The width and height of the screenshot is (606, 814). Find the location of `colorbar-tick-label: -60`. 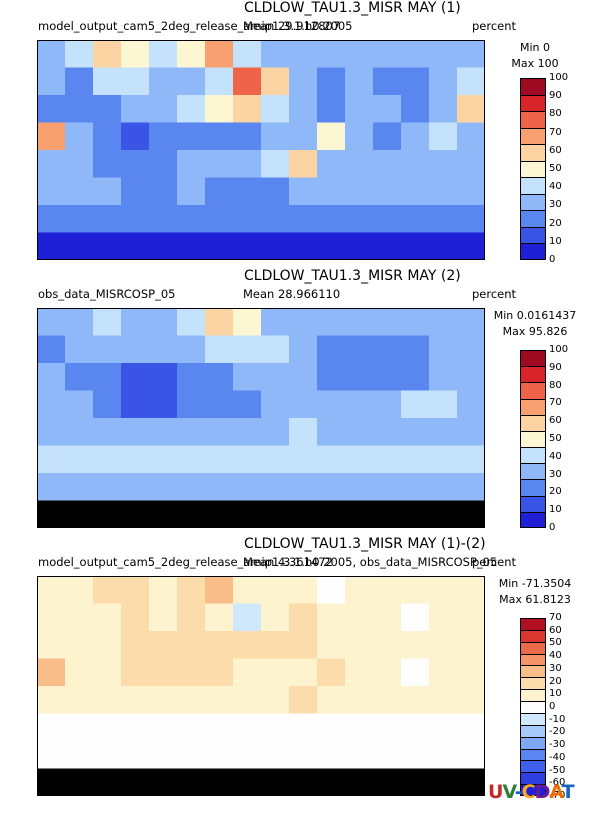

colorbar-tick-label: -60 is located at coordinates (557, 783).